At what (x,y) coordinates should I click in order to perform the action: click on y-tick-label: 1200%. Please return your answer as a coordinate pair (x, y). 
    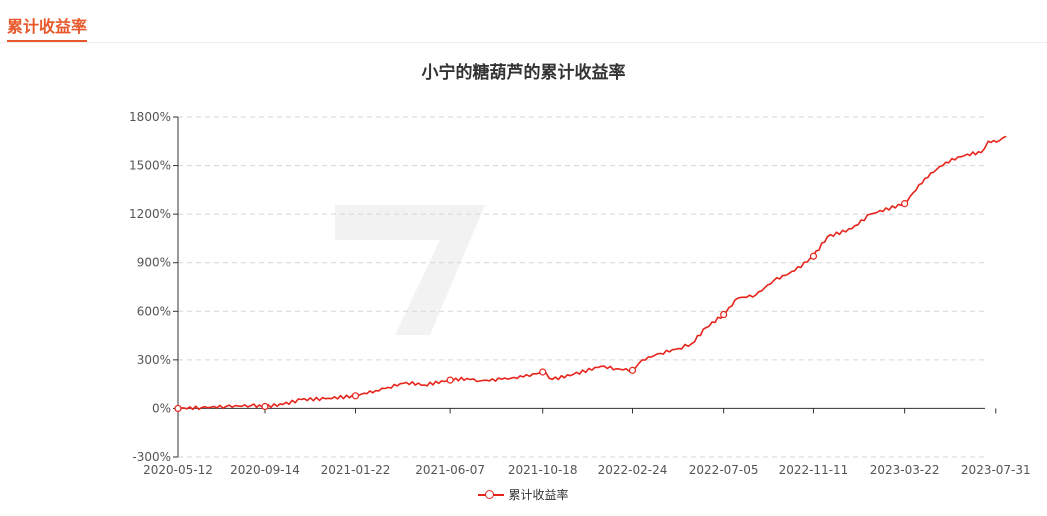
    Looking at the image, I should click on (150, 214).